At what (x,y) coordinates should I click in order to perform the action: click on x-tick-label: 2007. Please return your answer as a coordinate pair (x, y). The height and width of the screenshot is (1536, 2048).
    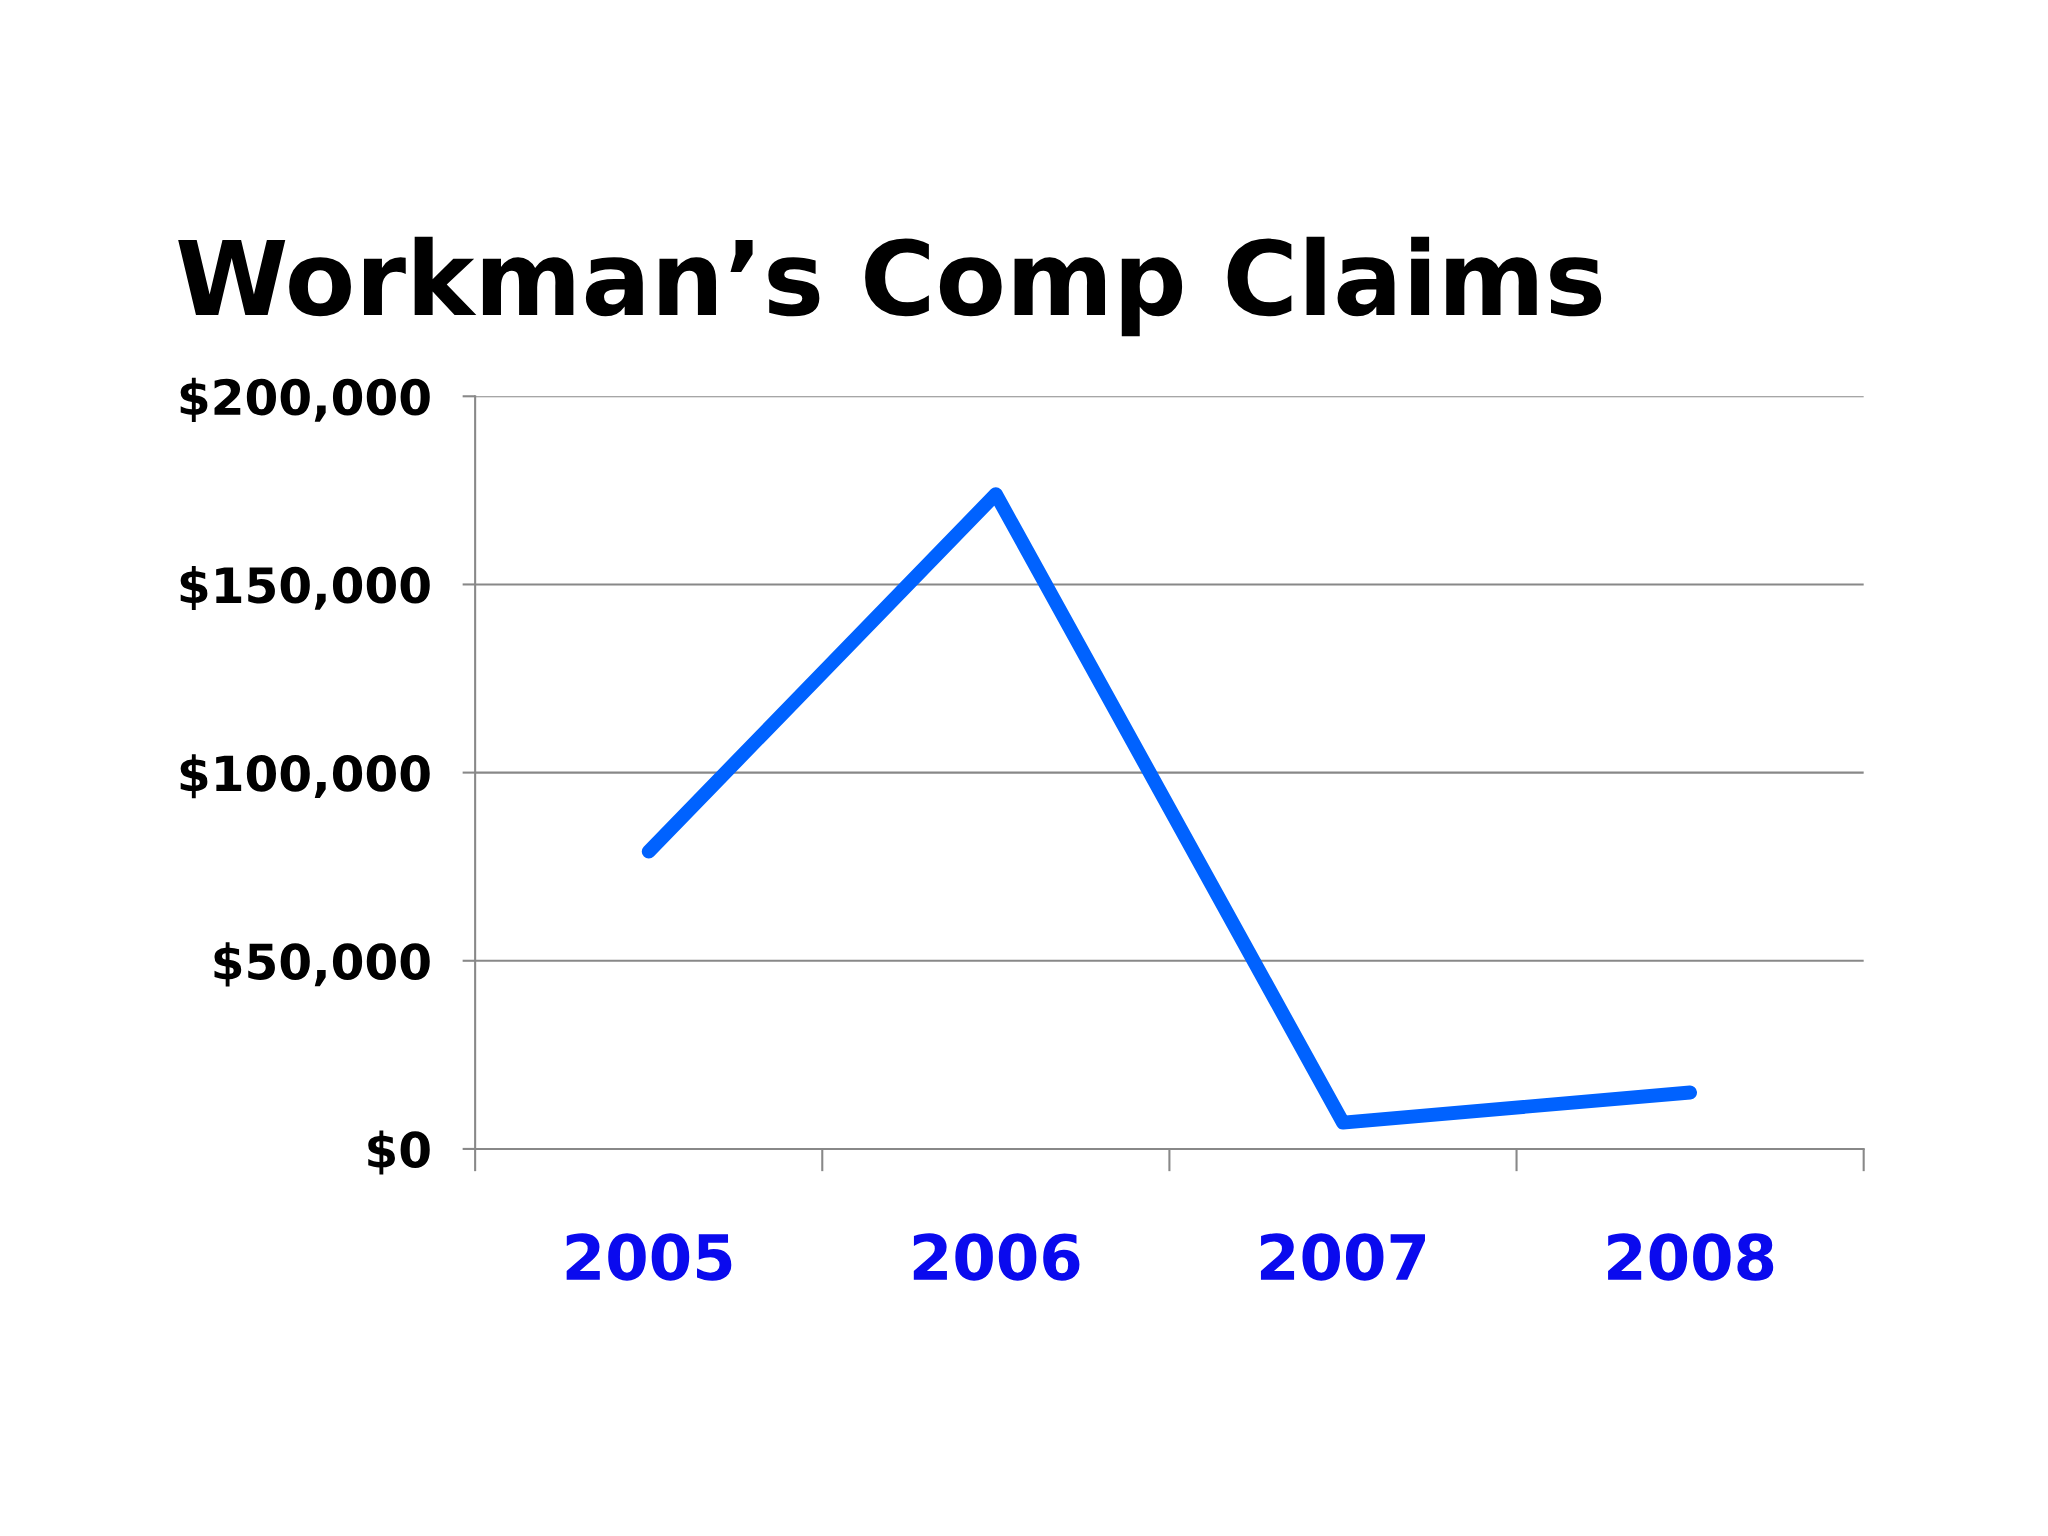
    Looking at the image, I should click on (1342, 1257).